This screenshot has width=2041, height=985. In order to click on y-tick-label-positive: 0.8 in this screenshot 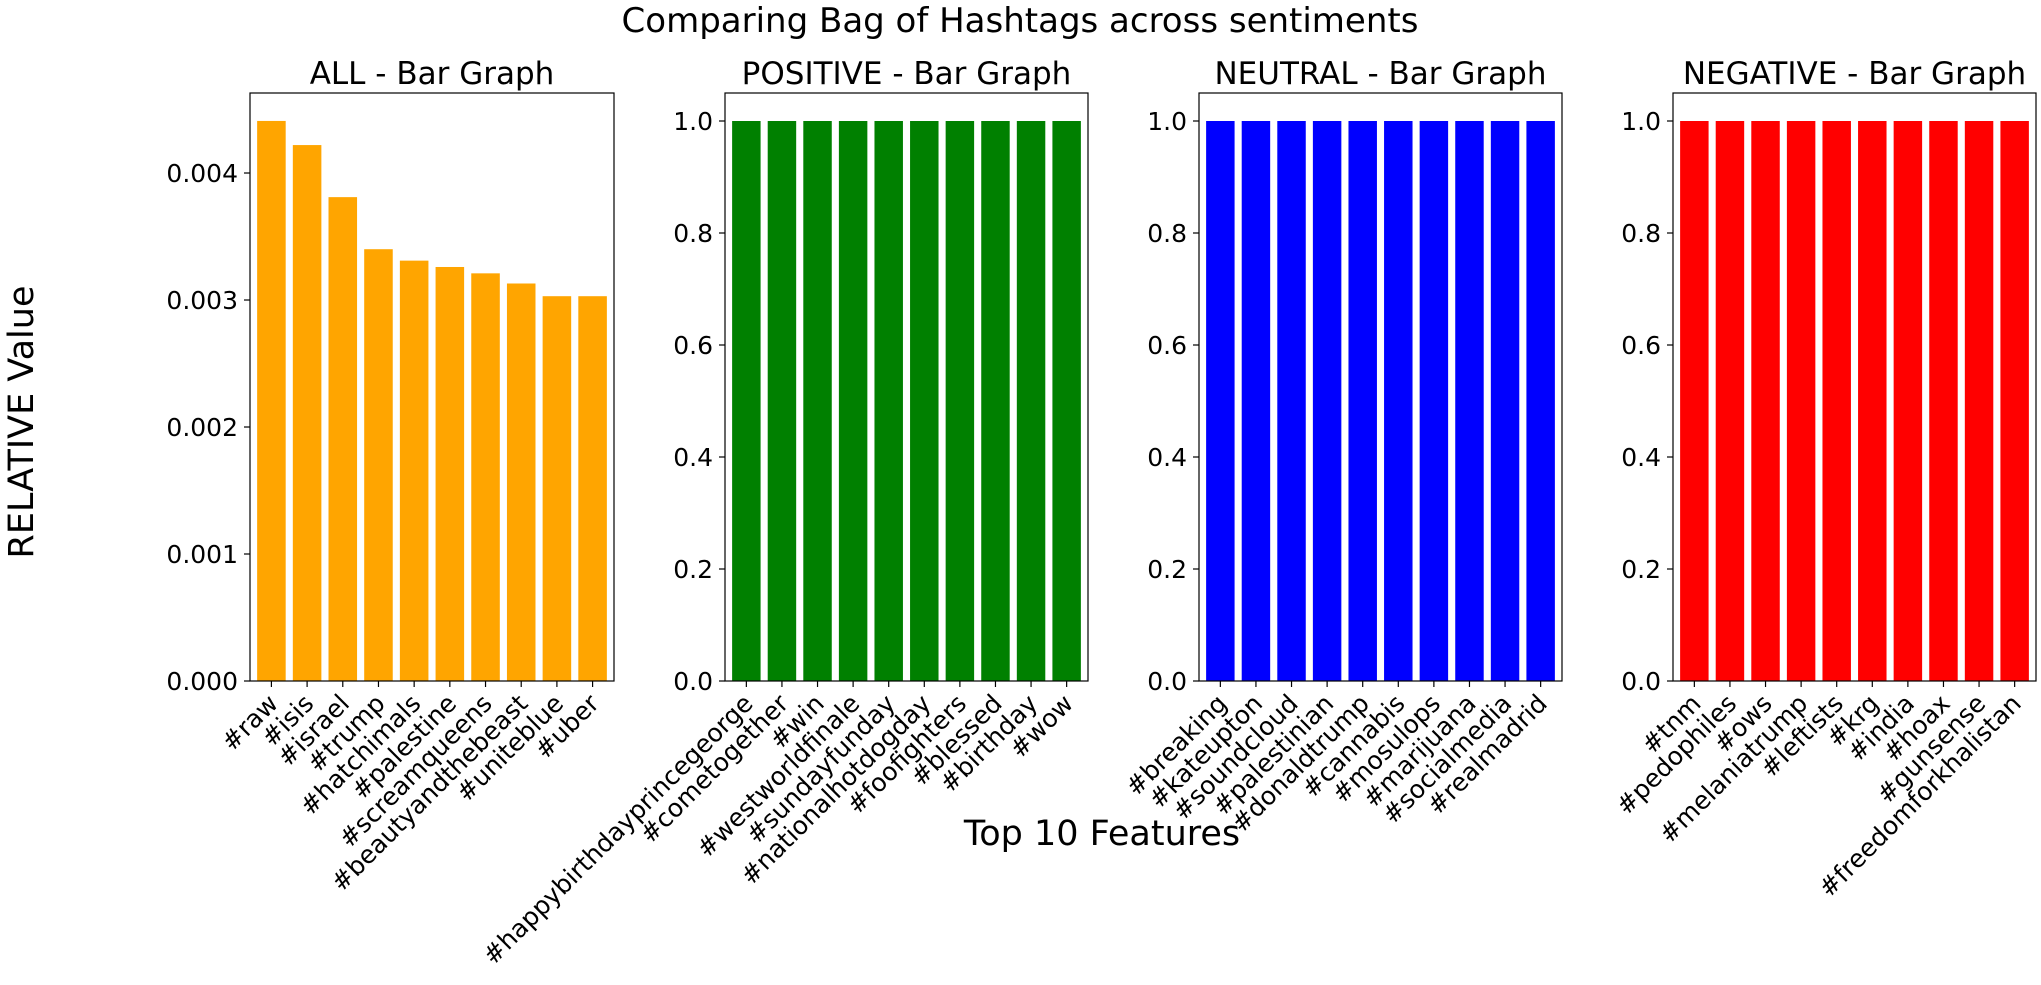, I will do `click(693, 233)`.